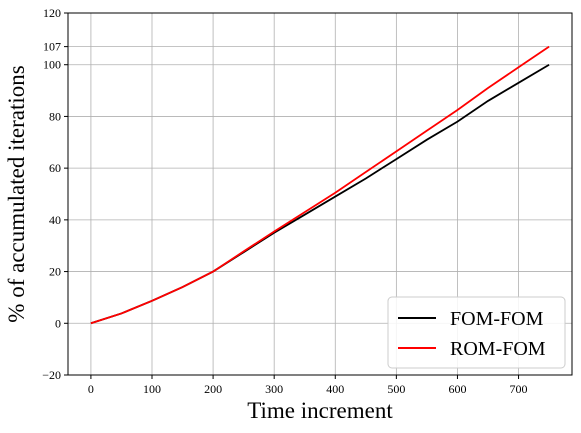 The width and height of the screenshot is (581, 433). Describe the element at coordinates (55, 220) in the screenshot. I see `y-tick-label: 40` at that location.